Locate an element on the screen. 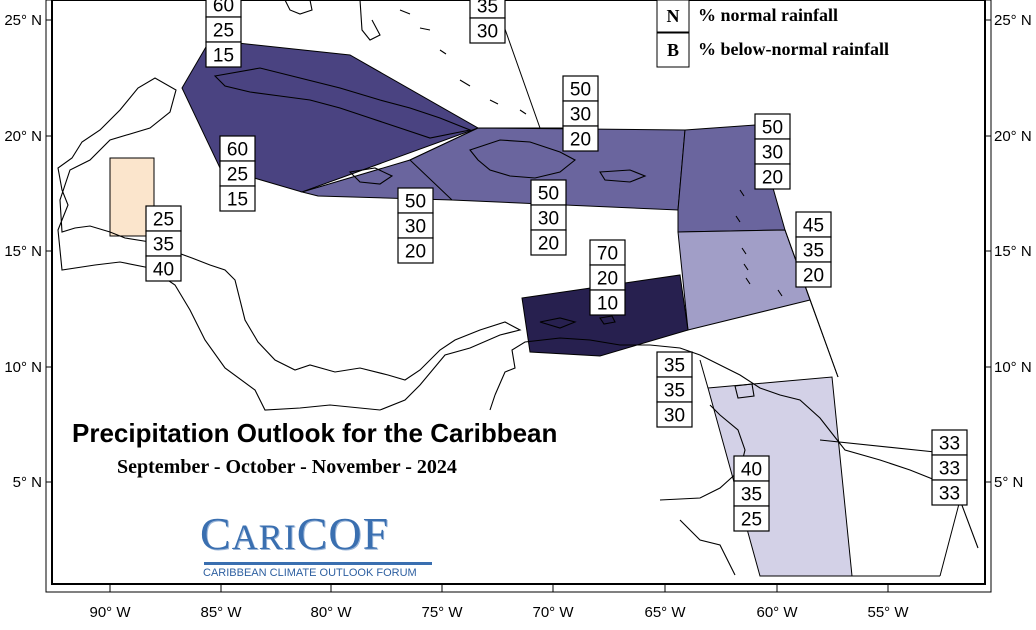 The height and width of the screenshot is (630, 1036). lon-label: 75° W is located at coordinates (442, 612).